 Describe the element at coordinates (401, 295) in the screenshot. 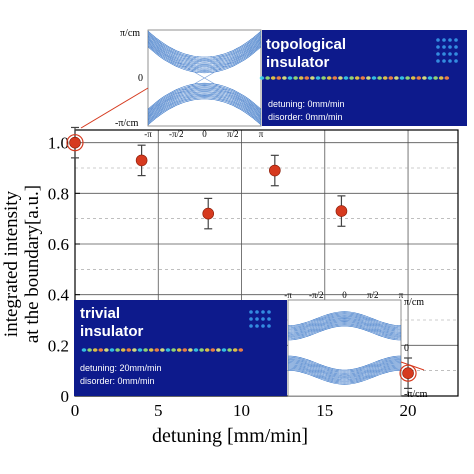

I see `kBot-4: π` at that location.